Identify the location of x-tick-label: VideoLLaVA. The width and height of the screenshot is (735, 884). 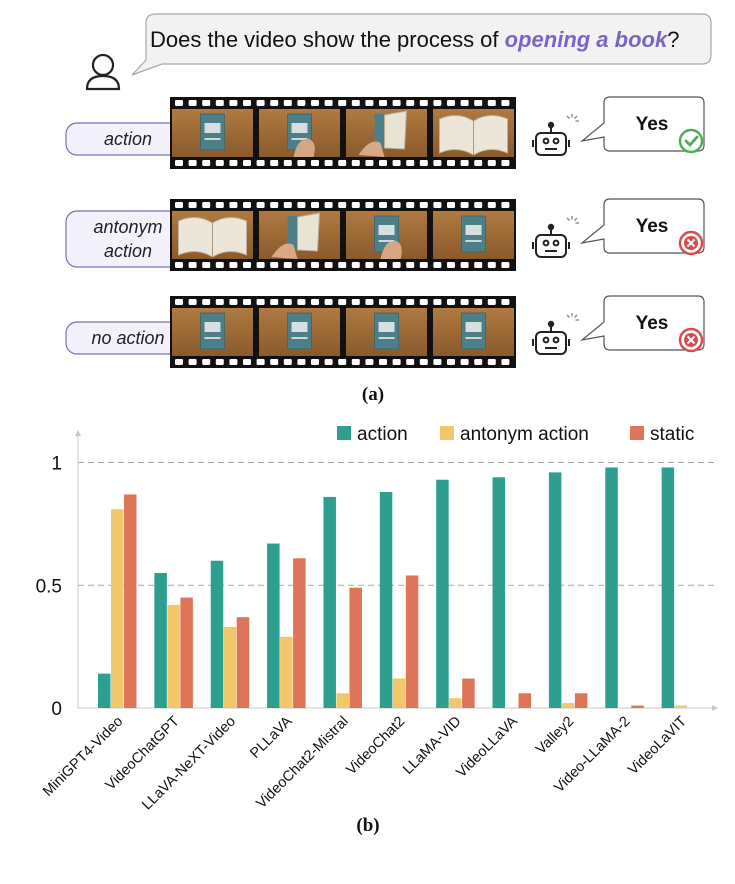
(487, 747).